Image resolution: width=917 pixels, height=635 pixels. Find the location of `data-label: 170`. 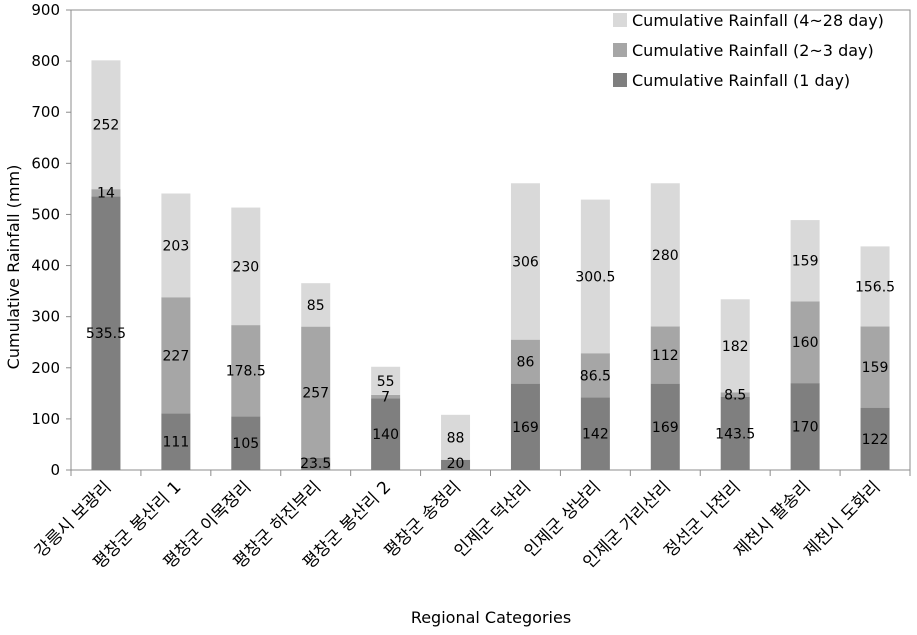

data-label: 170 is located at coordinates (805, 428).